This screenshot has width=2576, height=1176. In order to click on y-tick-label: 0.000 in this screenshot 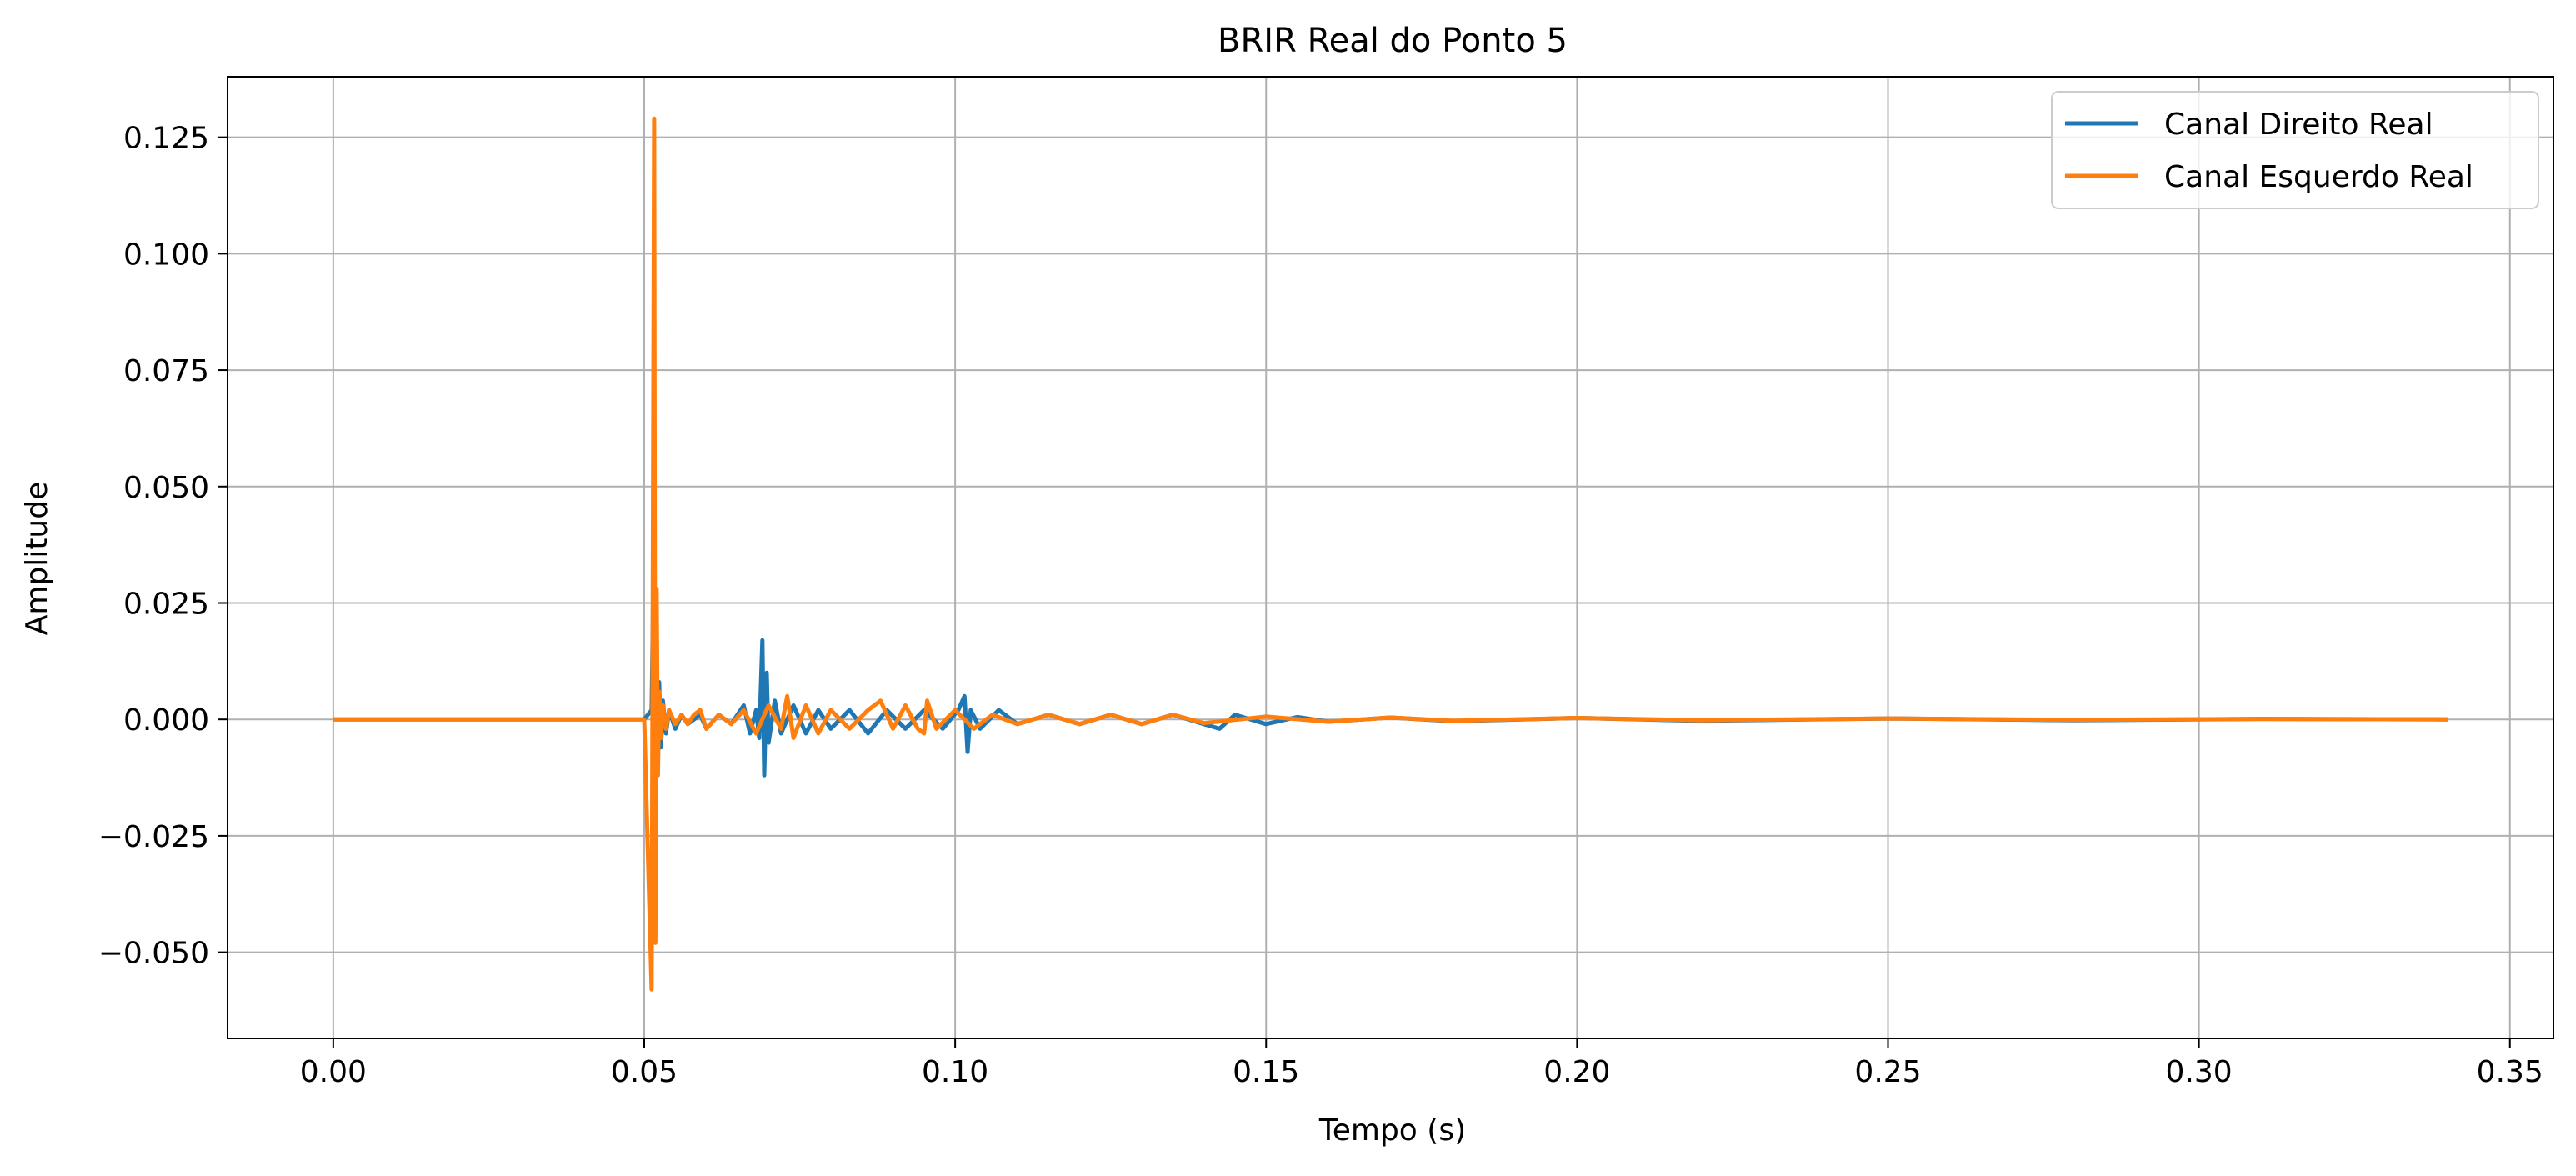, I will do `click(166, 720)`.